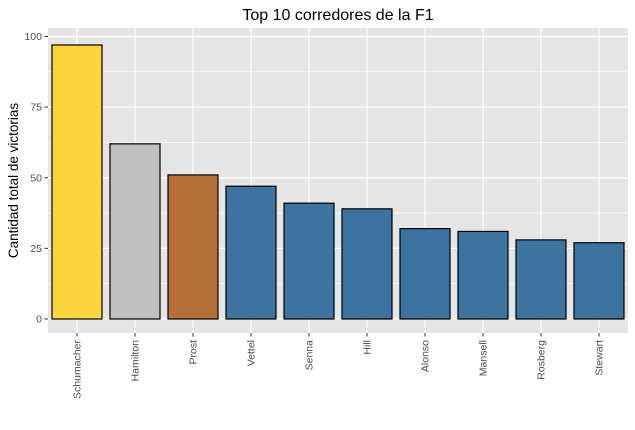  What do you see at coordinates (541, 279) in the screenshot?
I see `bar-rosberg` at bounding box center [541, 279].